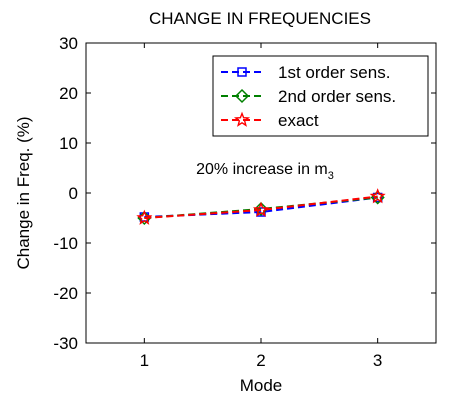  Describe the element at coordinates (68, 43) in the screenshot. I see `y-tick-label: 30` at that location.